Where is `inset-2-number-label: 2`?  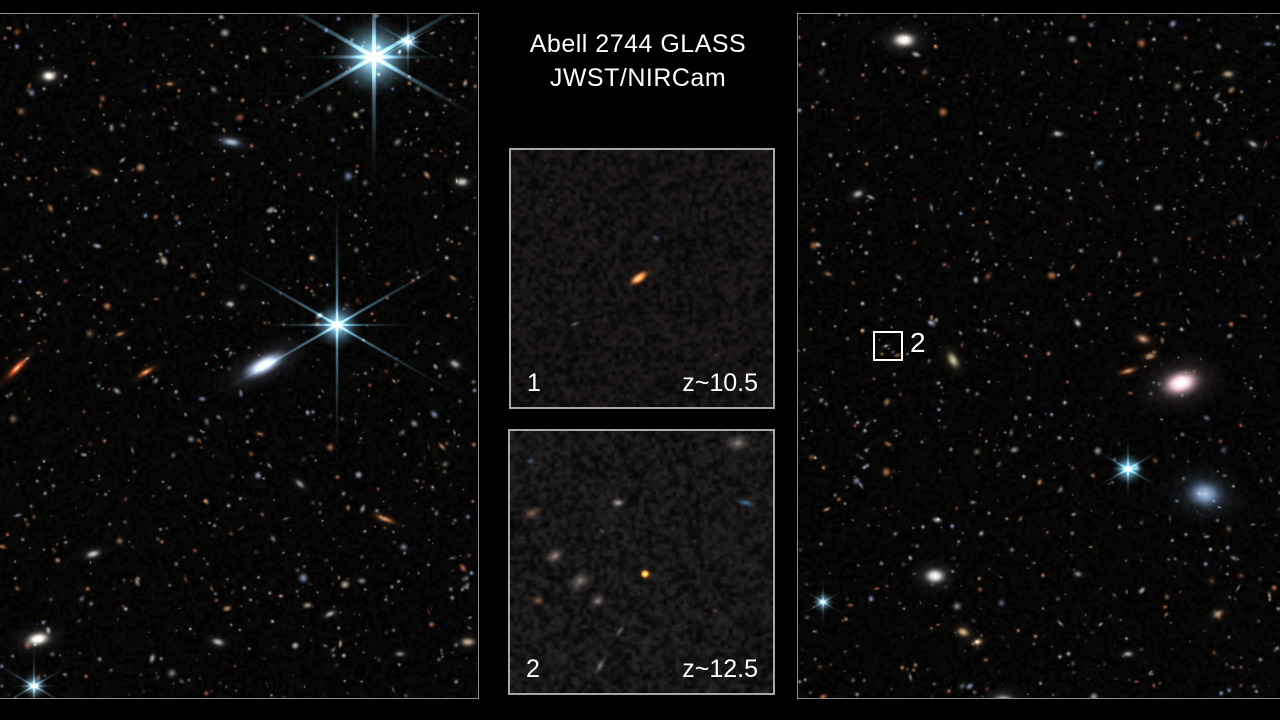 inset-2-number-label: 2 is located at coordinates (533, 669).